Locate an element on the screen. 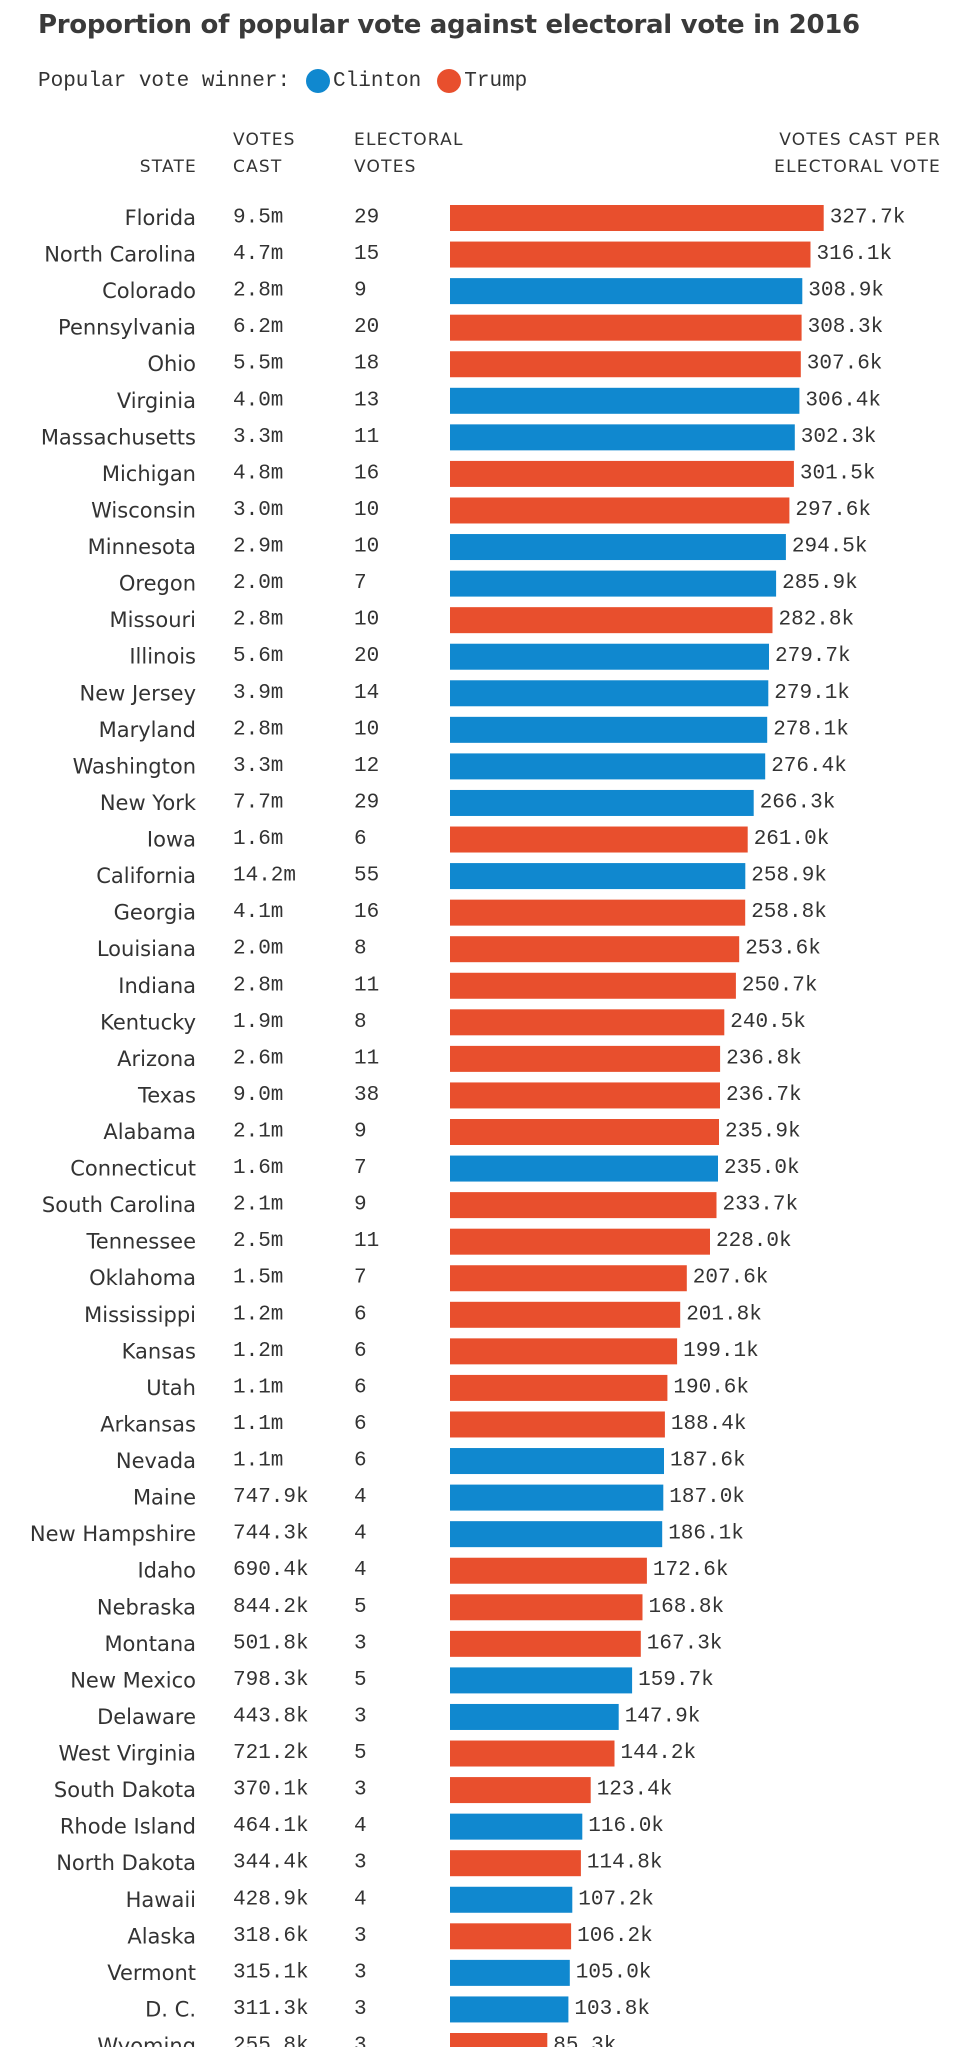  votes-cast-value: 2.9m is located at coordinates (258, 547).